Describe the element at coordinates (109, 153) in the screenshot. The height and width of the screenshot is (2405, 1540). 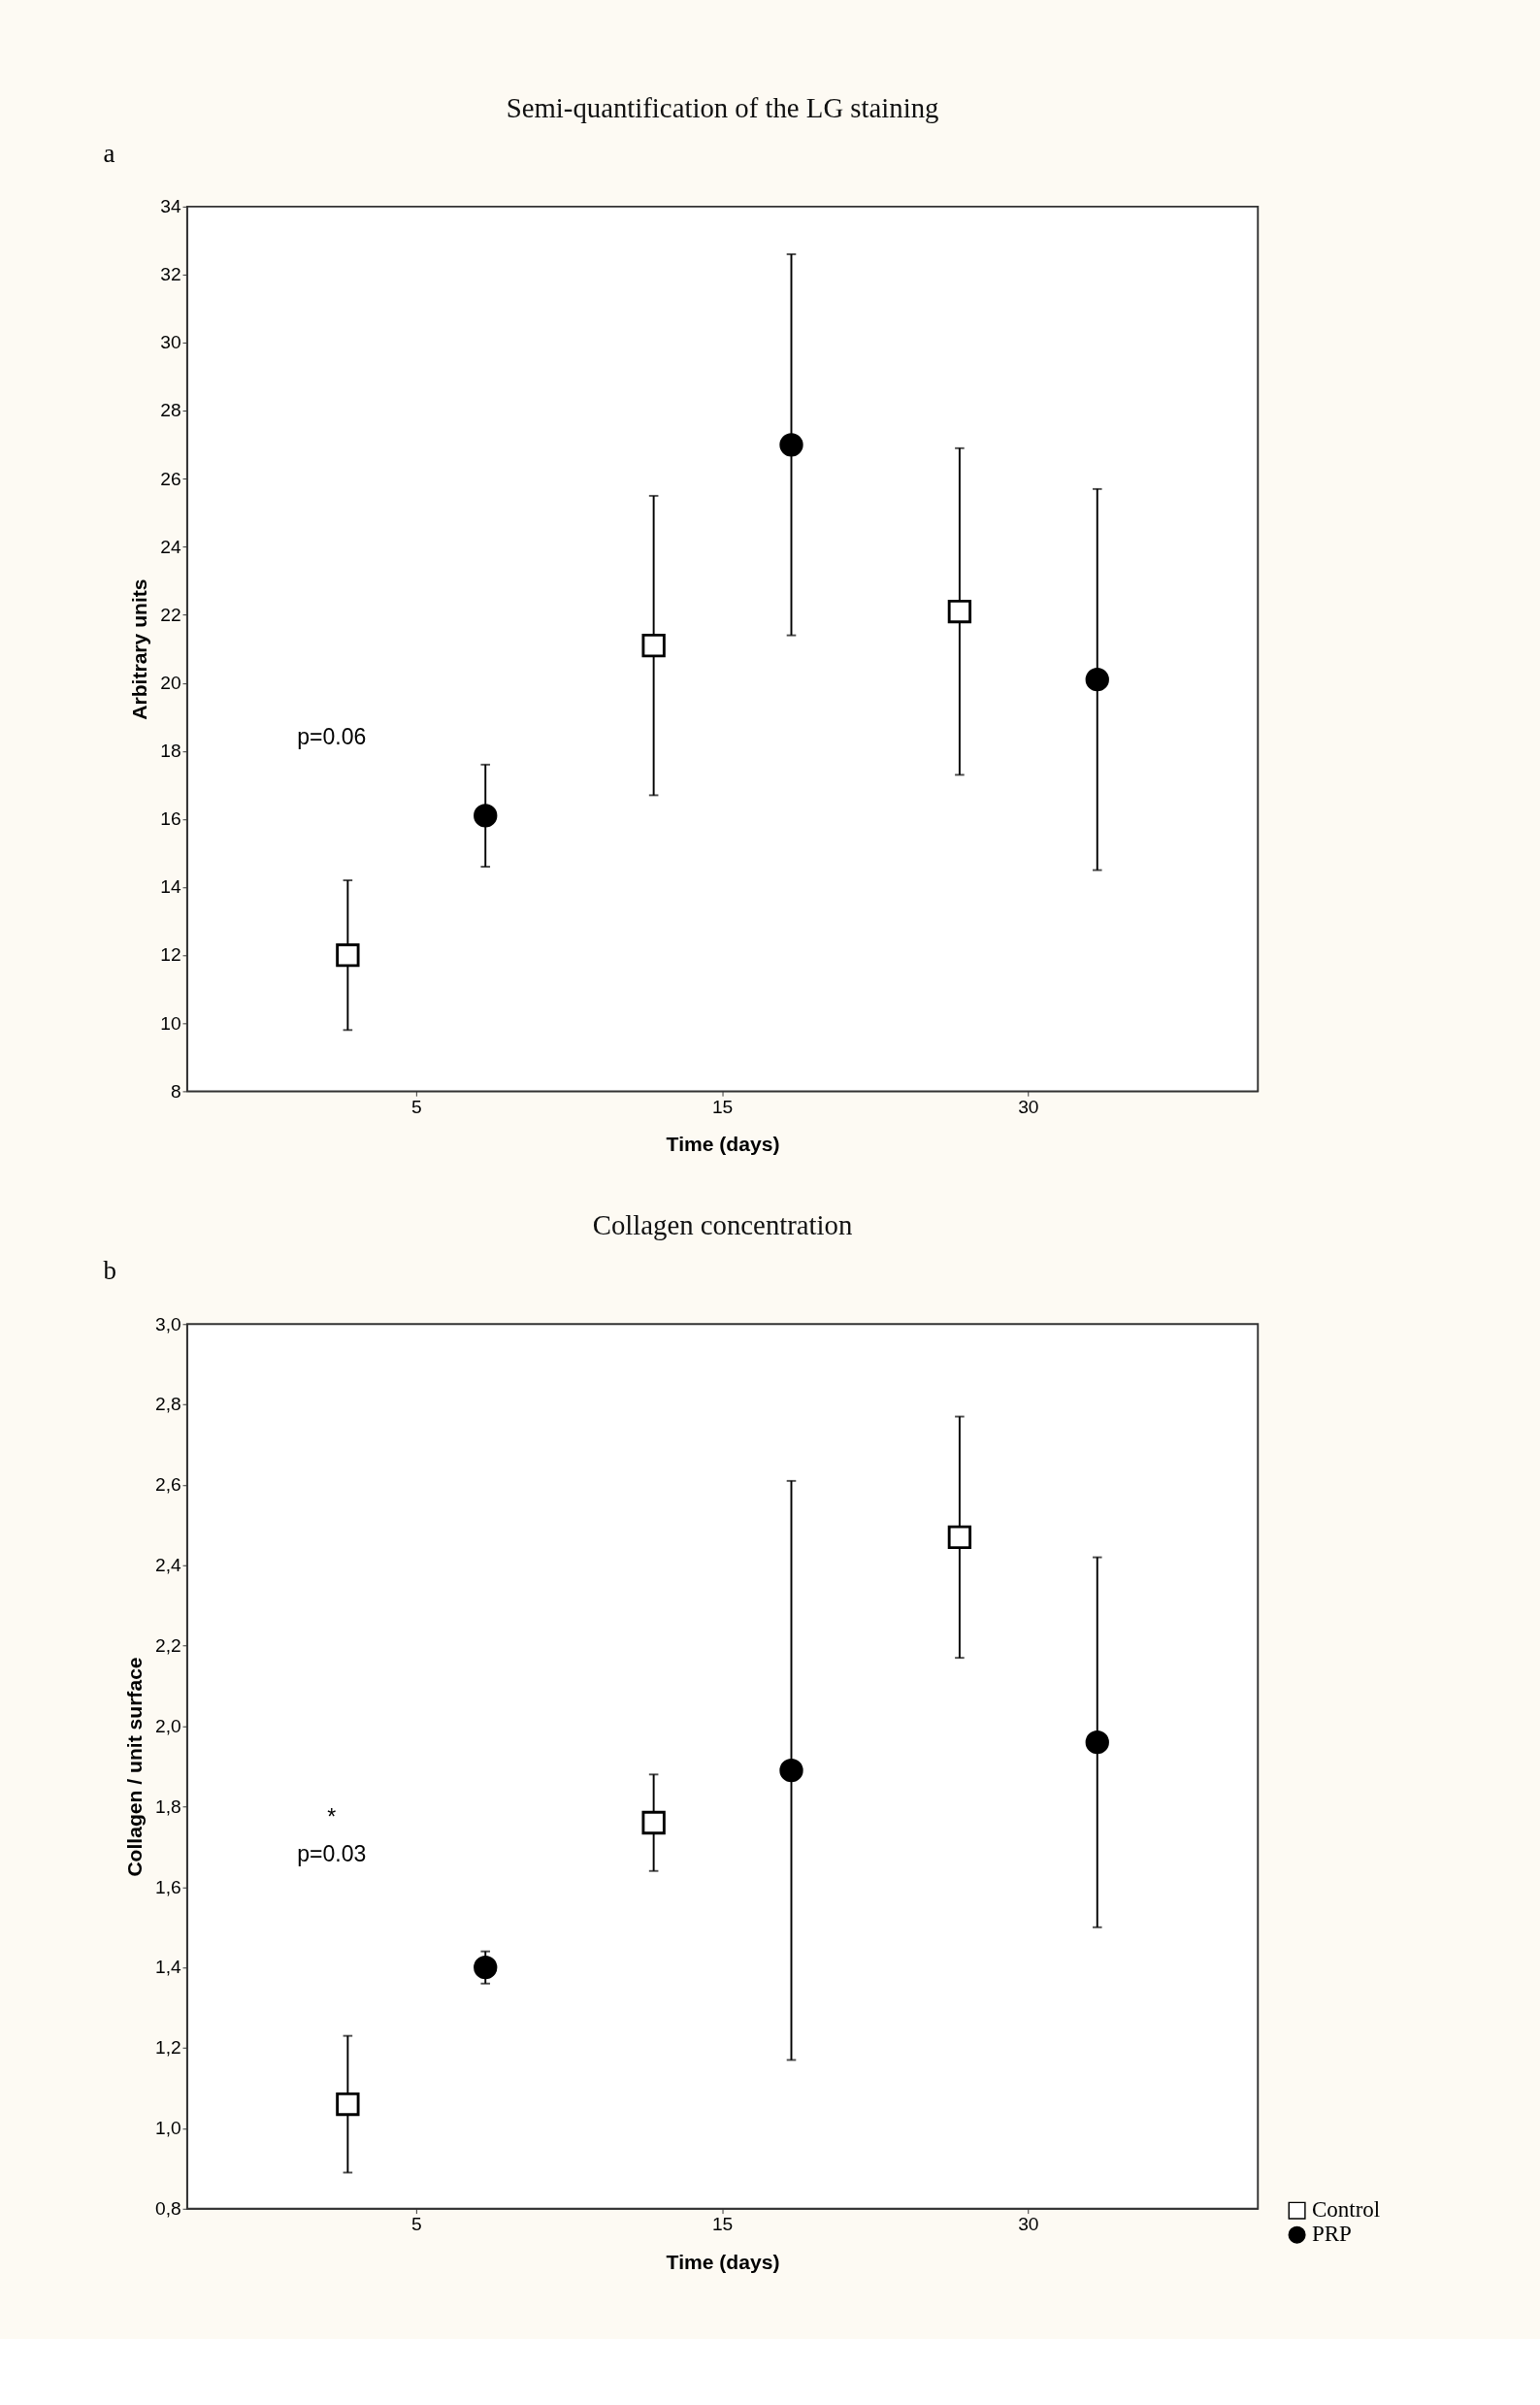
I see `text: a` at that location.